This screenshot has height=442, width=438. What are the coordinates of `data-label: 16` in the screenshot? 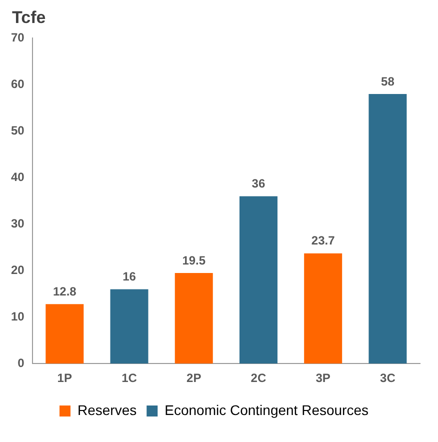 It's located at (129, 277).